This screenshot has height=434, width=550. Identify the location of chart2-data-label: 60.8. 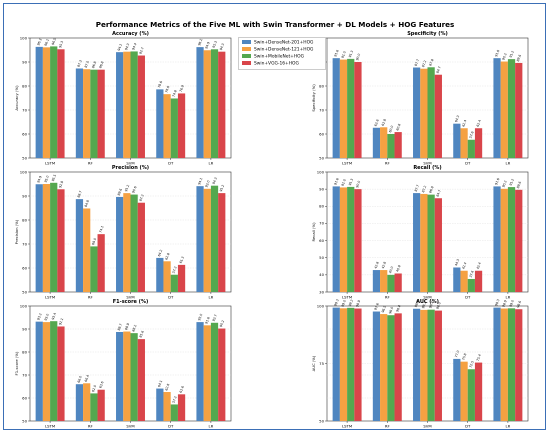
(398, 127).